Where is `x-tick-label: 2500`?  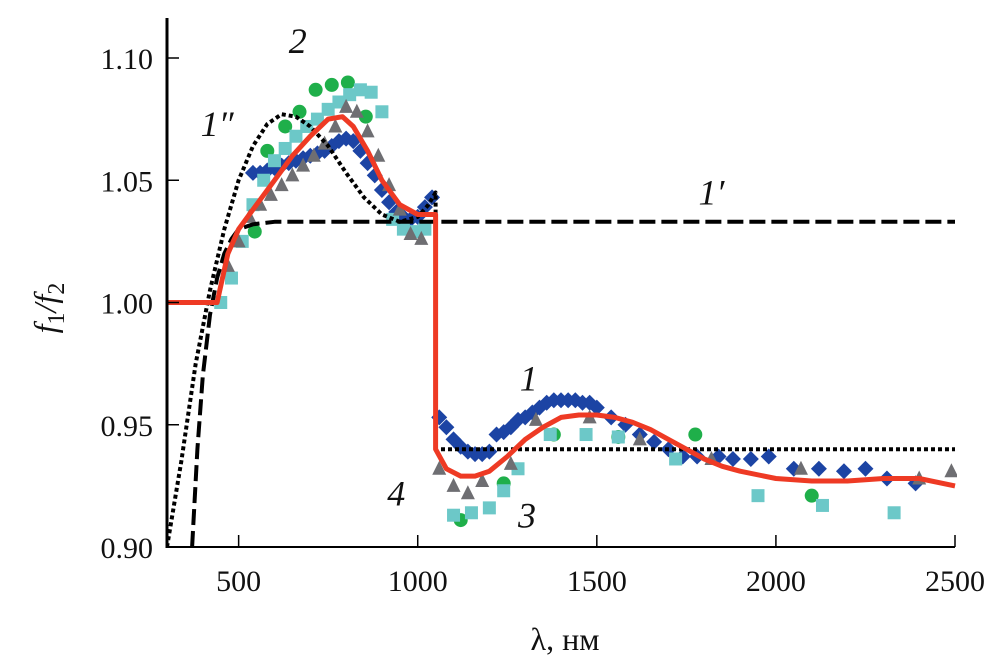 x-tick-label: 2500 is located at coordinates (955, 581).